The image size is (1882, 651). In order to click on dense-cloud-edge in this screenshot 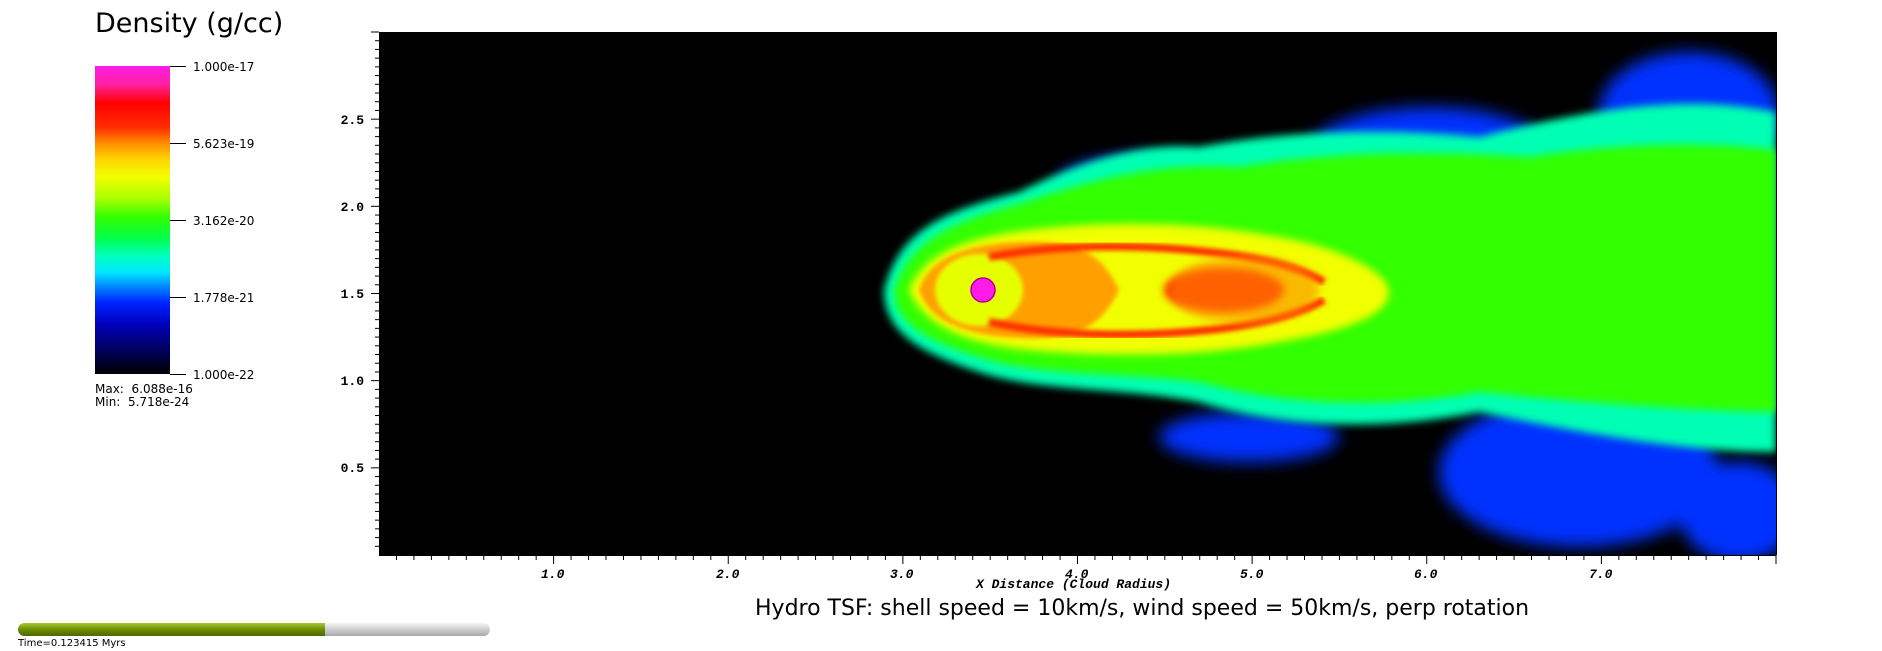, I will do `click(983, 290)`.